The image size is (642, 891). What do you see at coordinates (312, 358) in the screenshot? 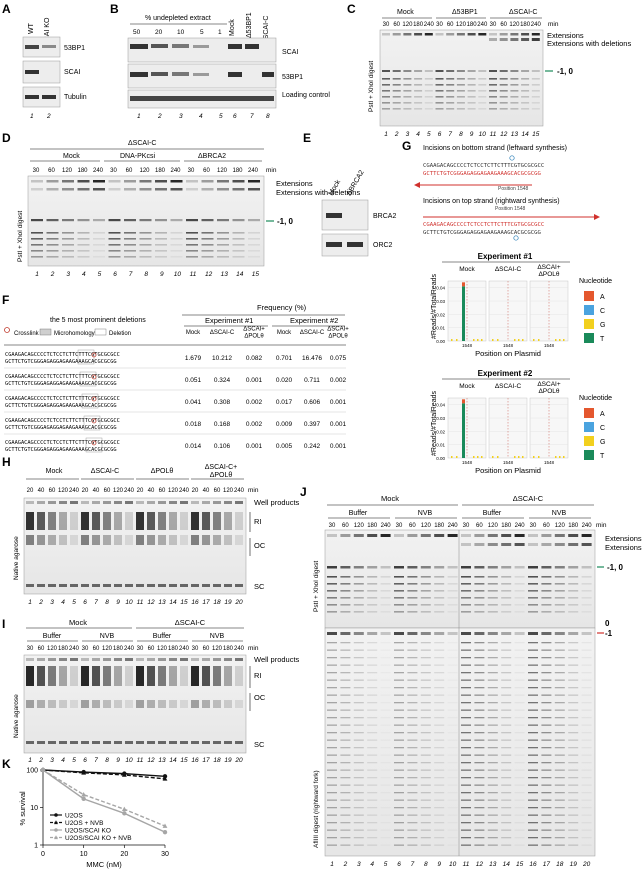
I see `f-cell: 16.476` at bounding box center [312, 358].